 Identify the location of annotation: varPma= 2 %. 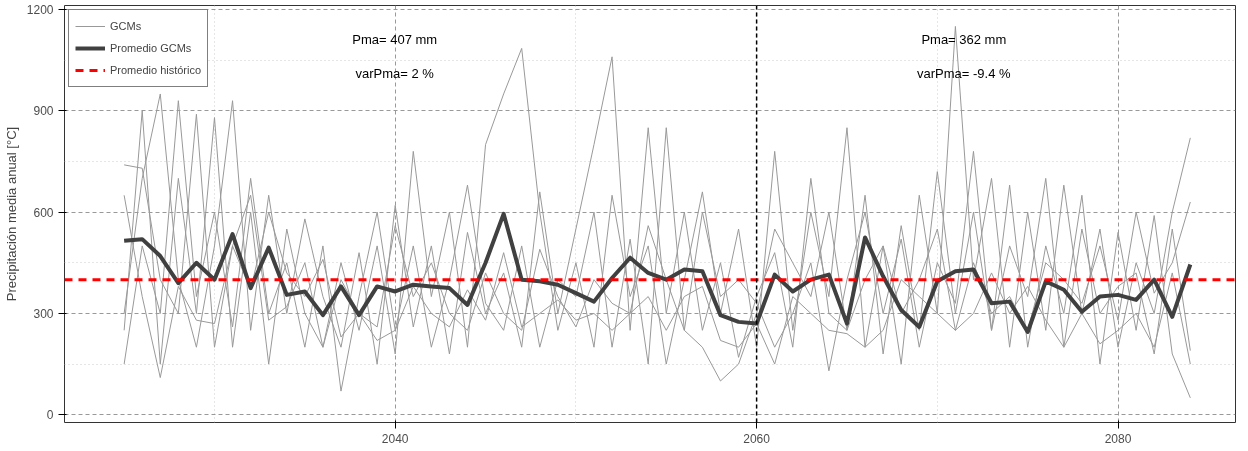
(395, 73).